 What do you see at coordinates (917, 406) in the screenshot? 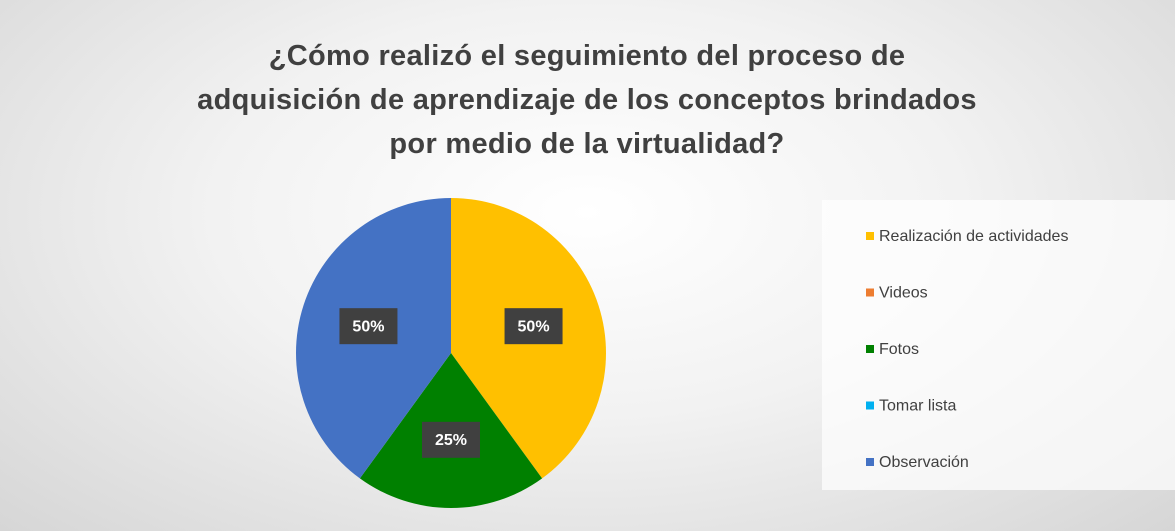
I see `legend-label: Tomar lista` at bounding box center [917, 406].